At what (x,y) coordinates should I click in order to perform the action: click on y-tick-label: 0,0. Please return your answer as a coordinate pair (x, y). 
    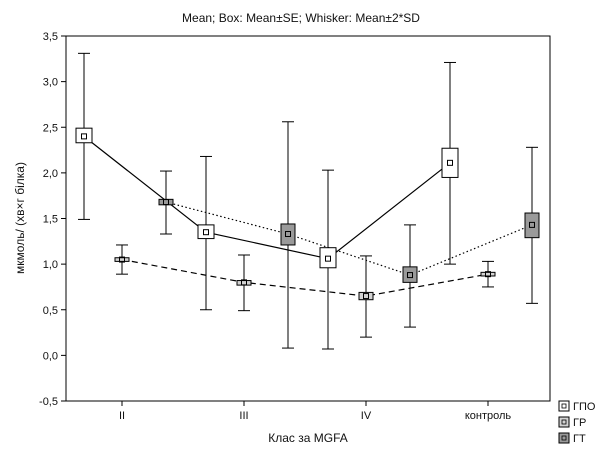
    Looking at the image, I should click on (50, 356).